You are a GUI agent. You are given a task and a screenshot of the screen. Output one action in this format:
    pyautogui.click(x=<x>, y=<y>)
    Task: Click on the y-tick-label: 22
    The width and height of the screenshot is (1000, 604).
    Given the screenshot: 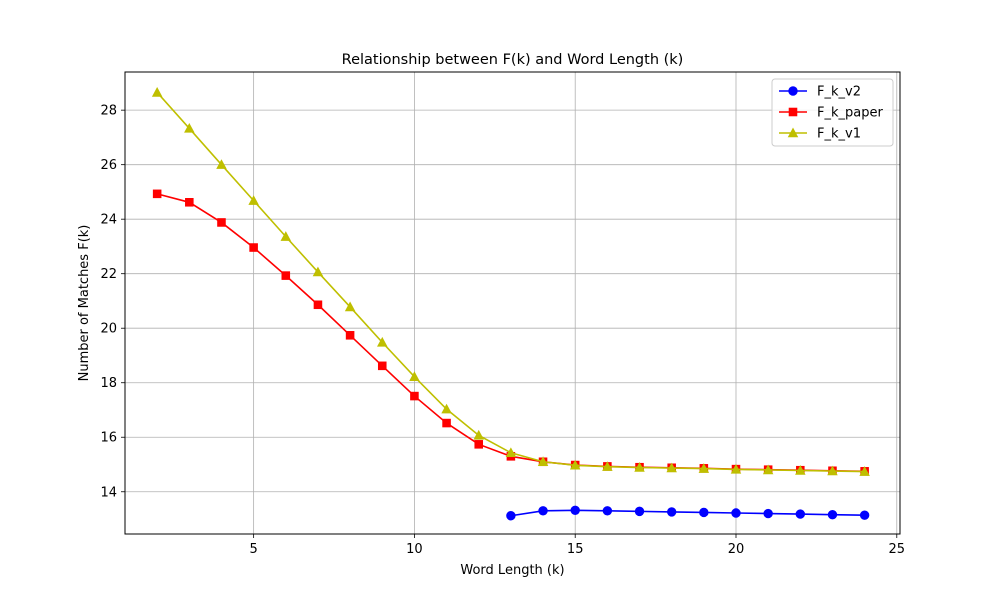 What is the action you would take?
    pyautogui.click(x=108, y=274)
    